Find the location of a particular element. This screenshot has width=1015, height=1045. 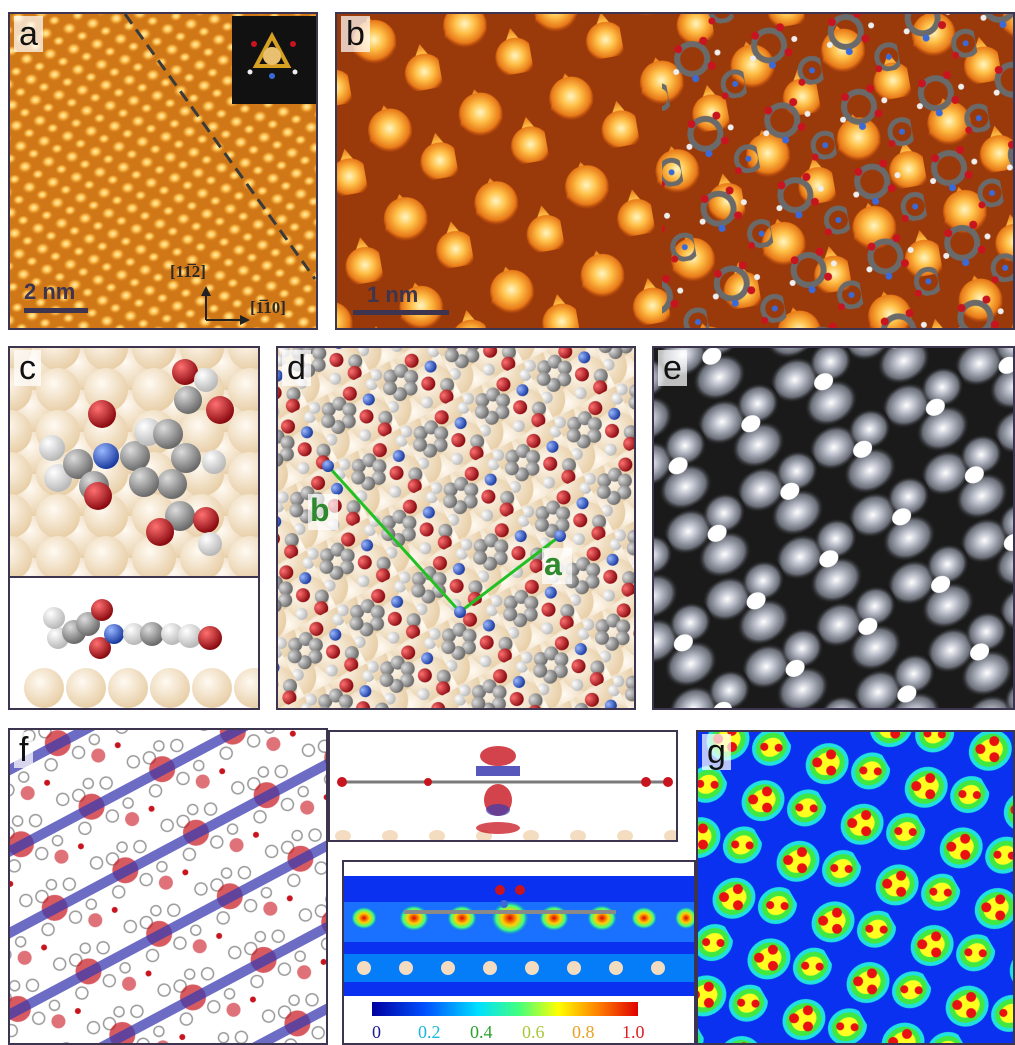

direction-label-110: [1̅10] is located at coordinates (268, 307).